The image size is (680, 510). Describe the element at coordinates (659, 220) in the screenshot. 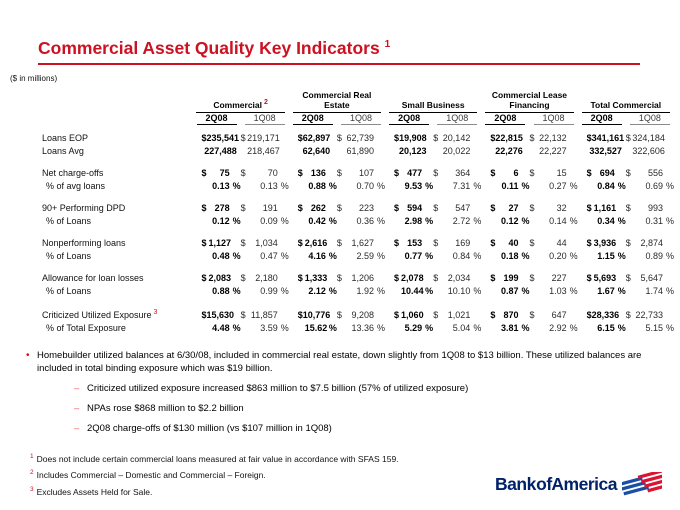

I see `table-cell: 0.31%` at that location.